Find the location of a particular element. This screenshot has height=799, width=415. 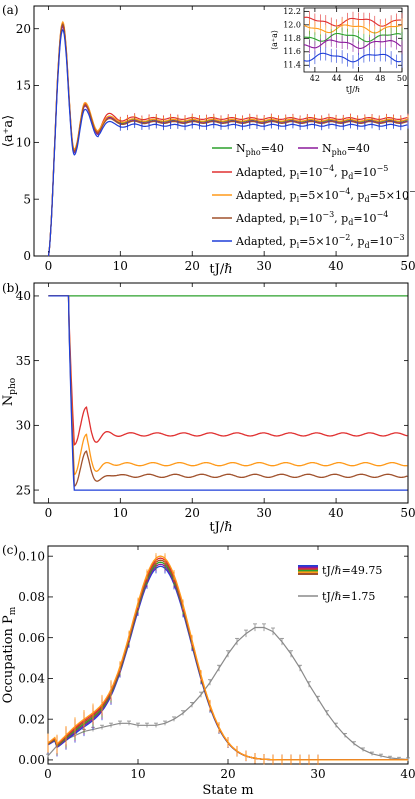

x-tick-label: 42 is located at coordinates (315, 78).